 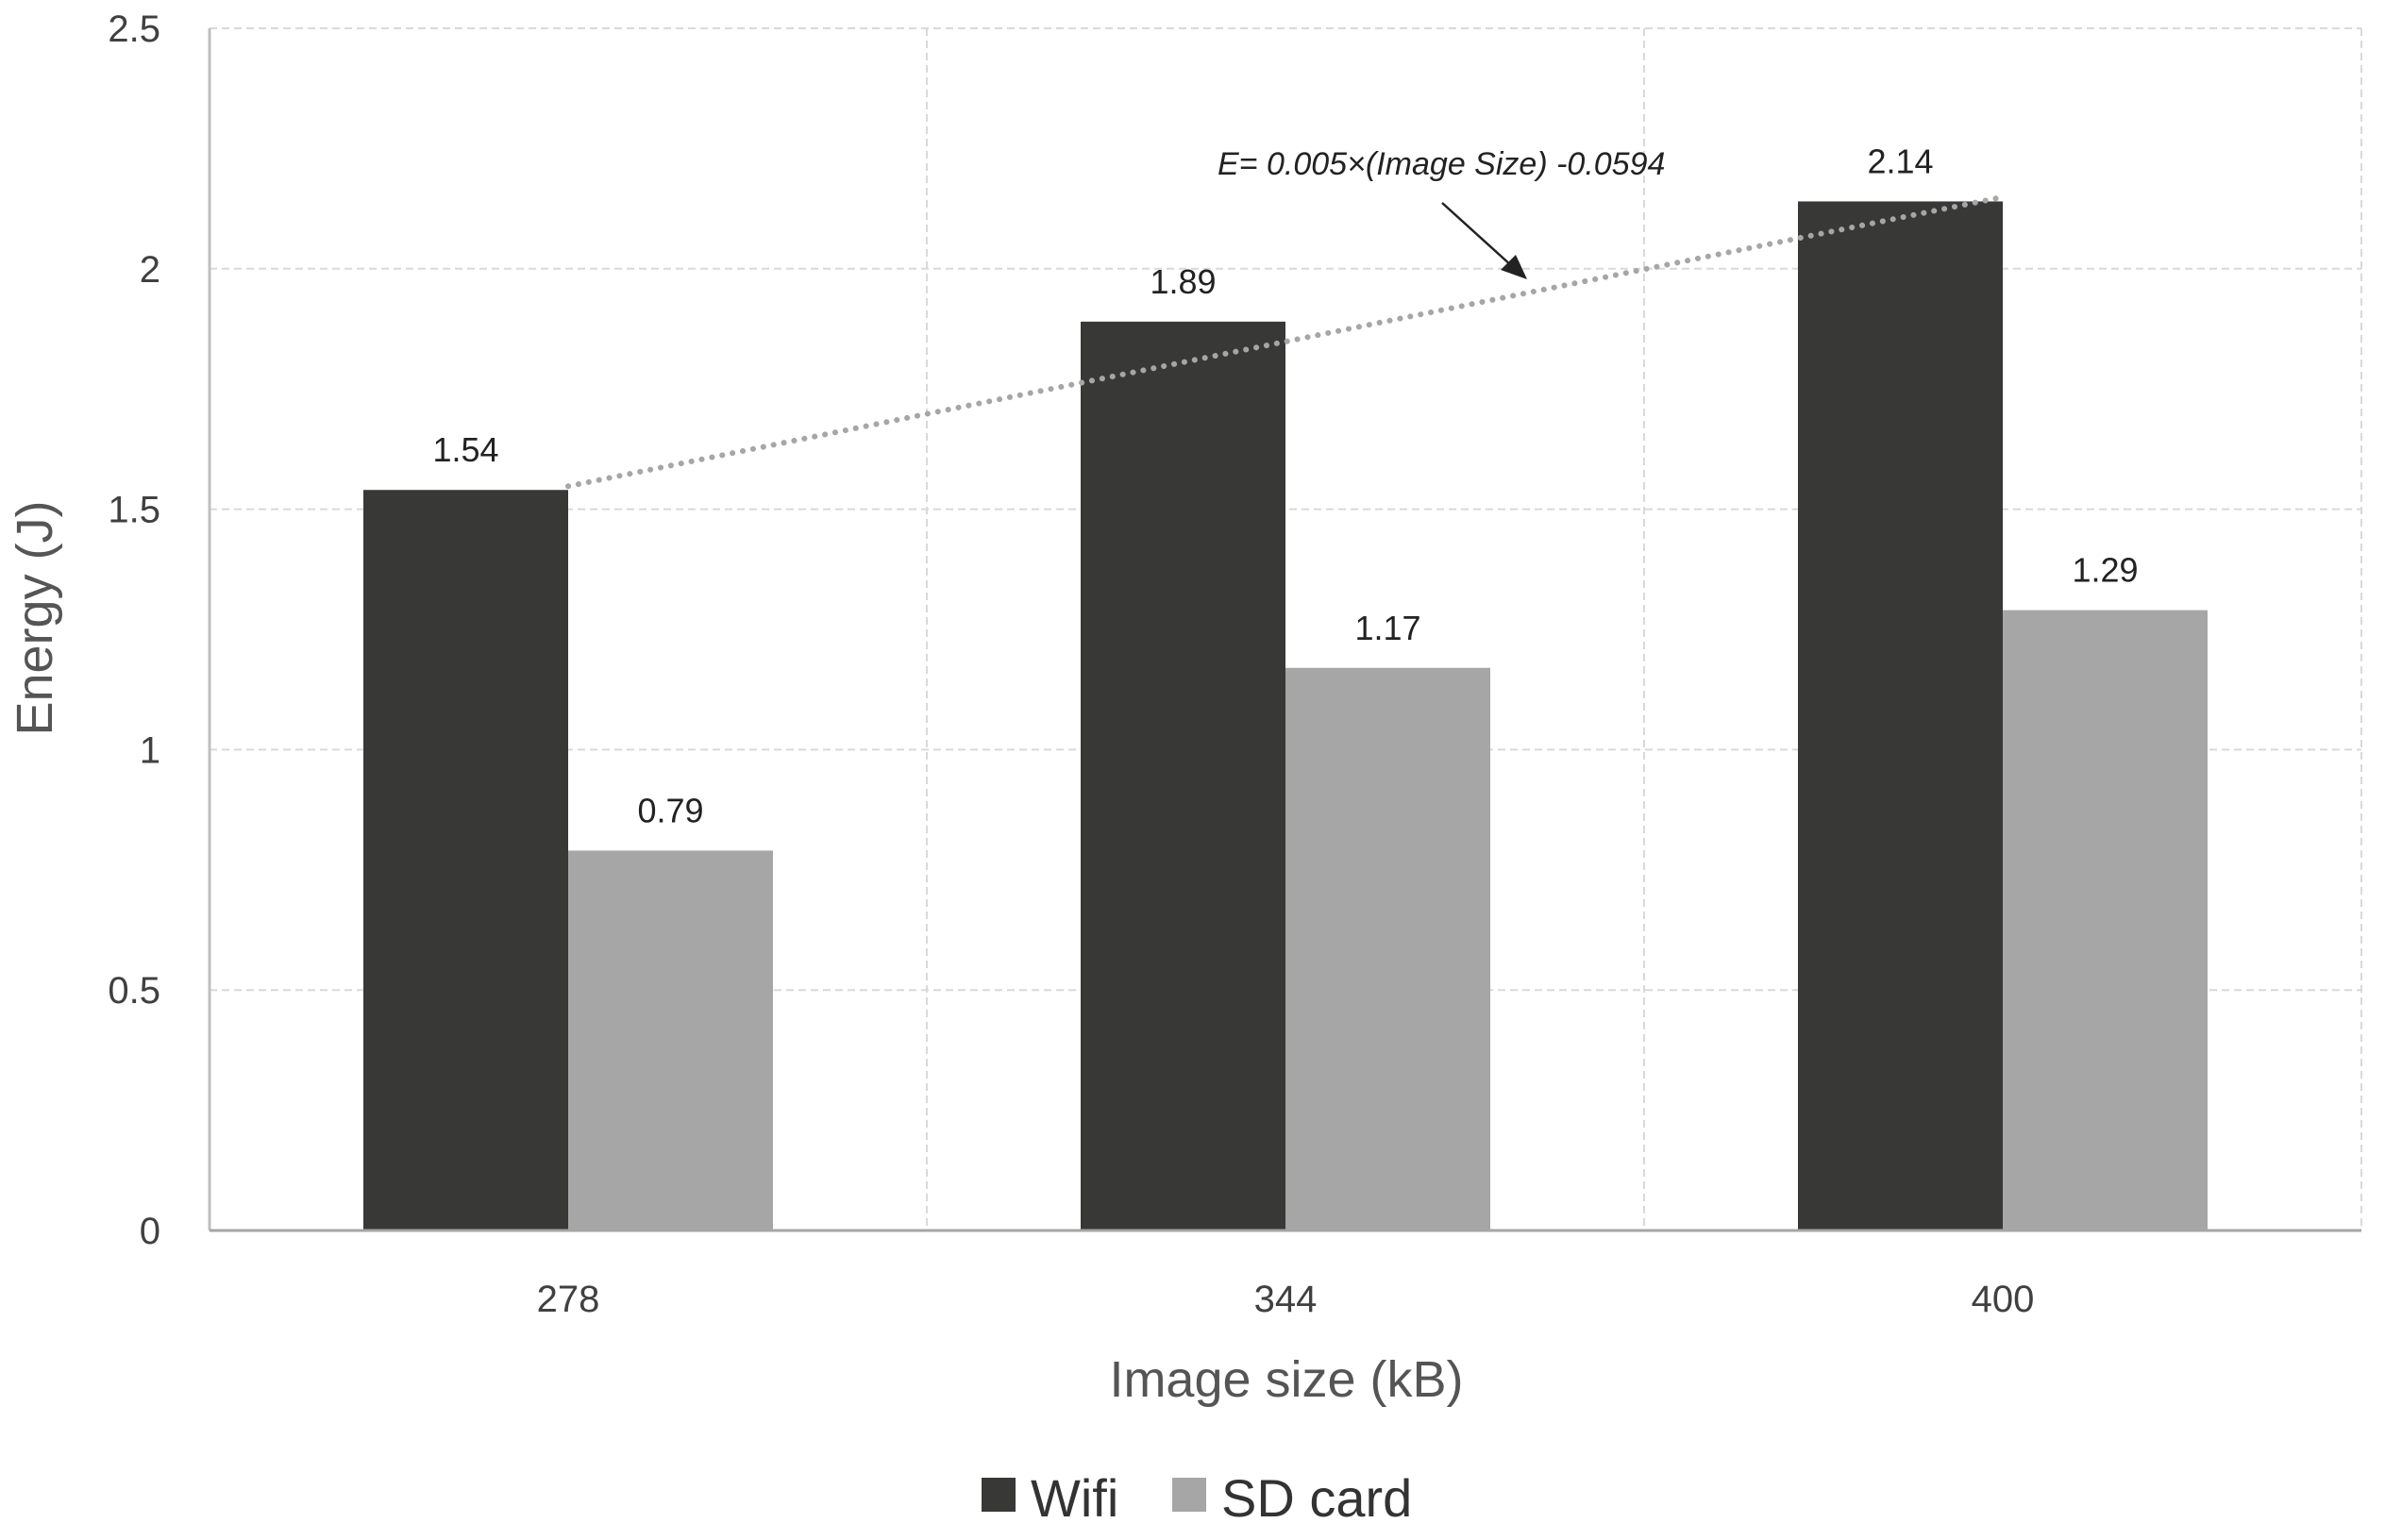 I want to click on trendline-group, so click(x=1285, y=341).